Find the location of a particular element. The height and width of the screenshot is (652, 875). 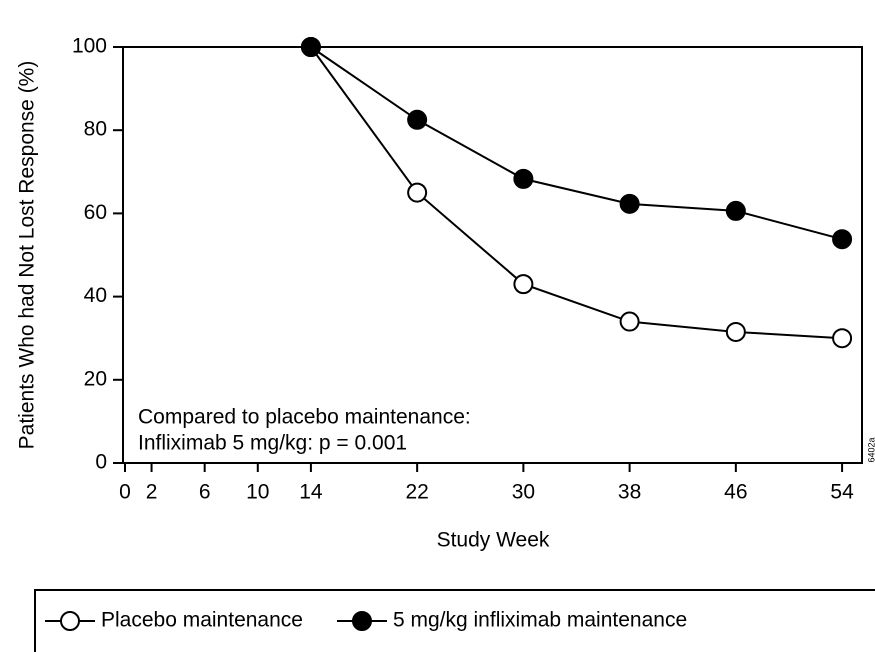

annotation: 6402a is located at coordinates (870, 449).